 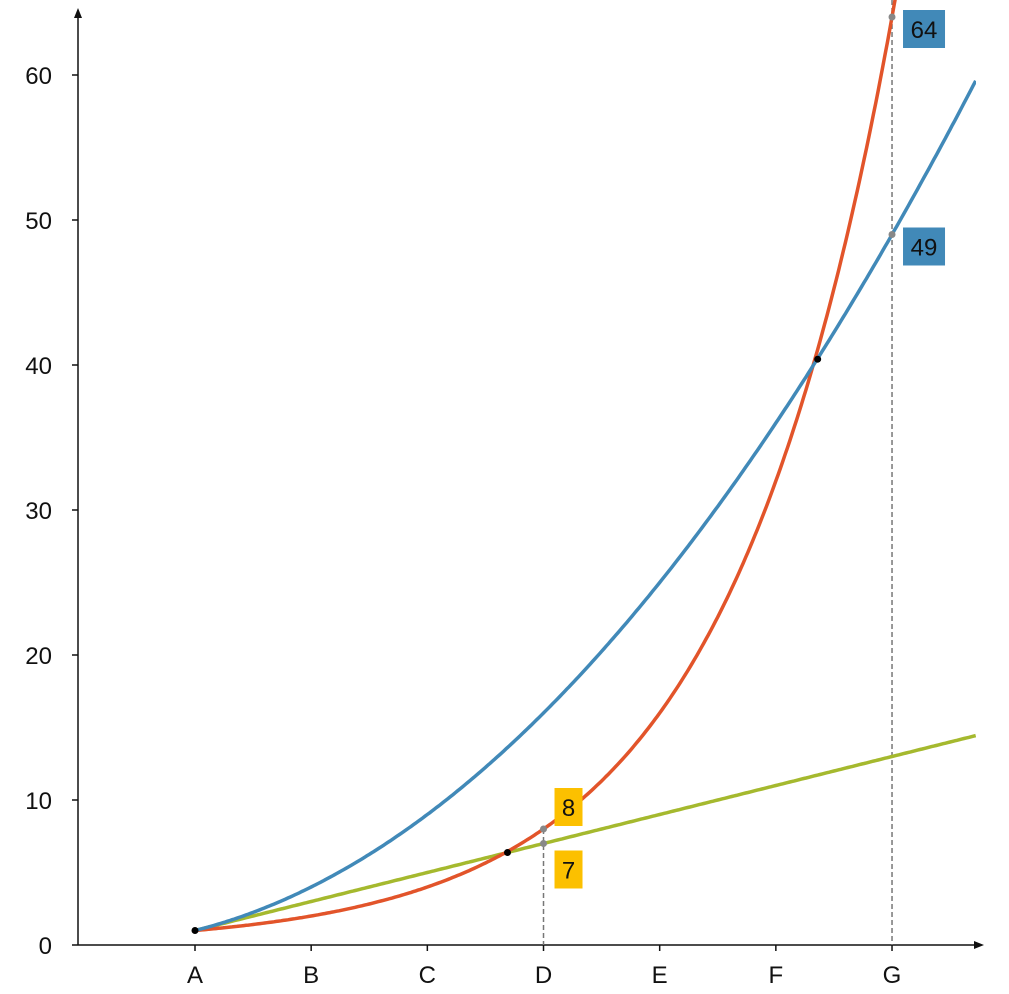 I want to click on marker-label: 49, so click(x=924, y=248).